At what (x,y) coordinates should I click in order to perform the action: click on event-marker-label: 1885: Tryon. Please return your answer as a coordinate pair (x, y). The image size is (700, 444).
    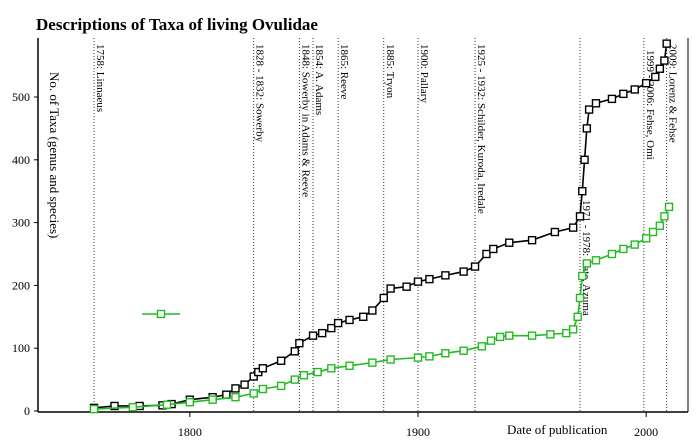
    Looking at the image, I should click on (390, 71).